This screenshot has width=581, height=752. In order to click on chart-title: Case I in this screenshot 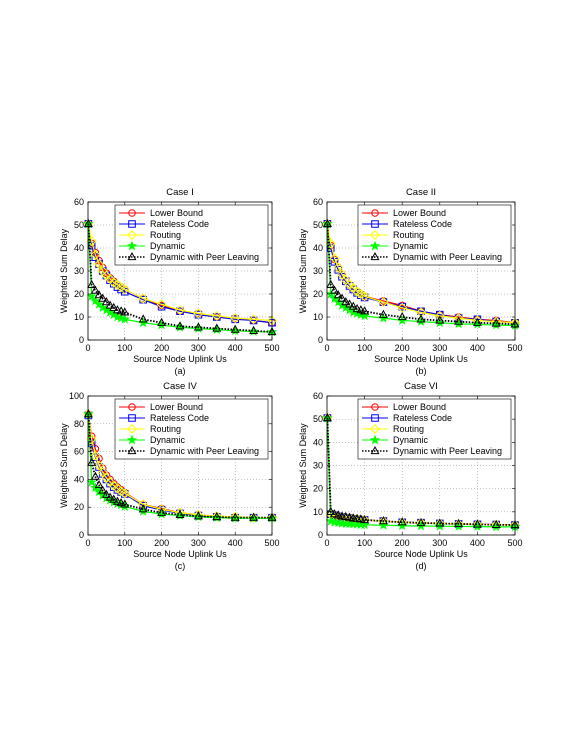, I will do `click(179, 192)`.